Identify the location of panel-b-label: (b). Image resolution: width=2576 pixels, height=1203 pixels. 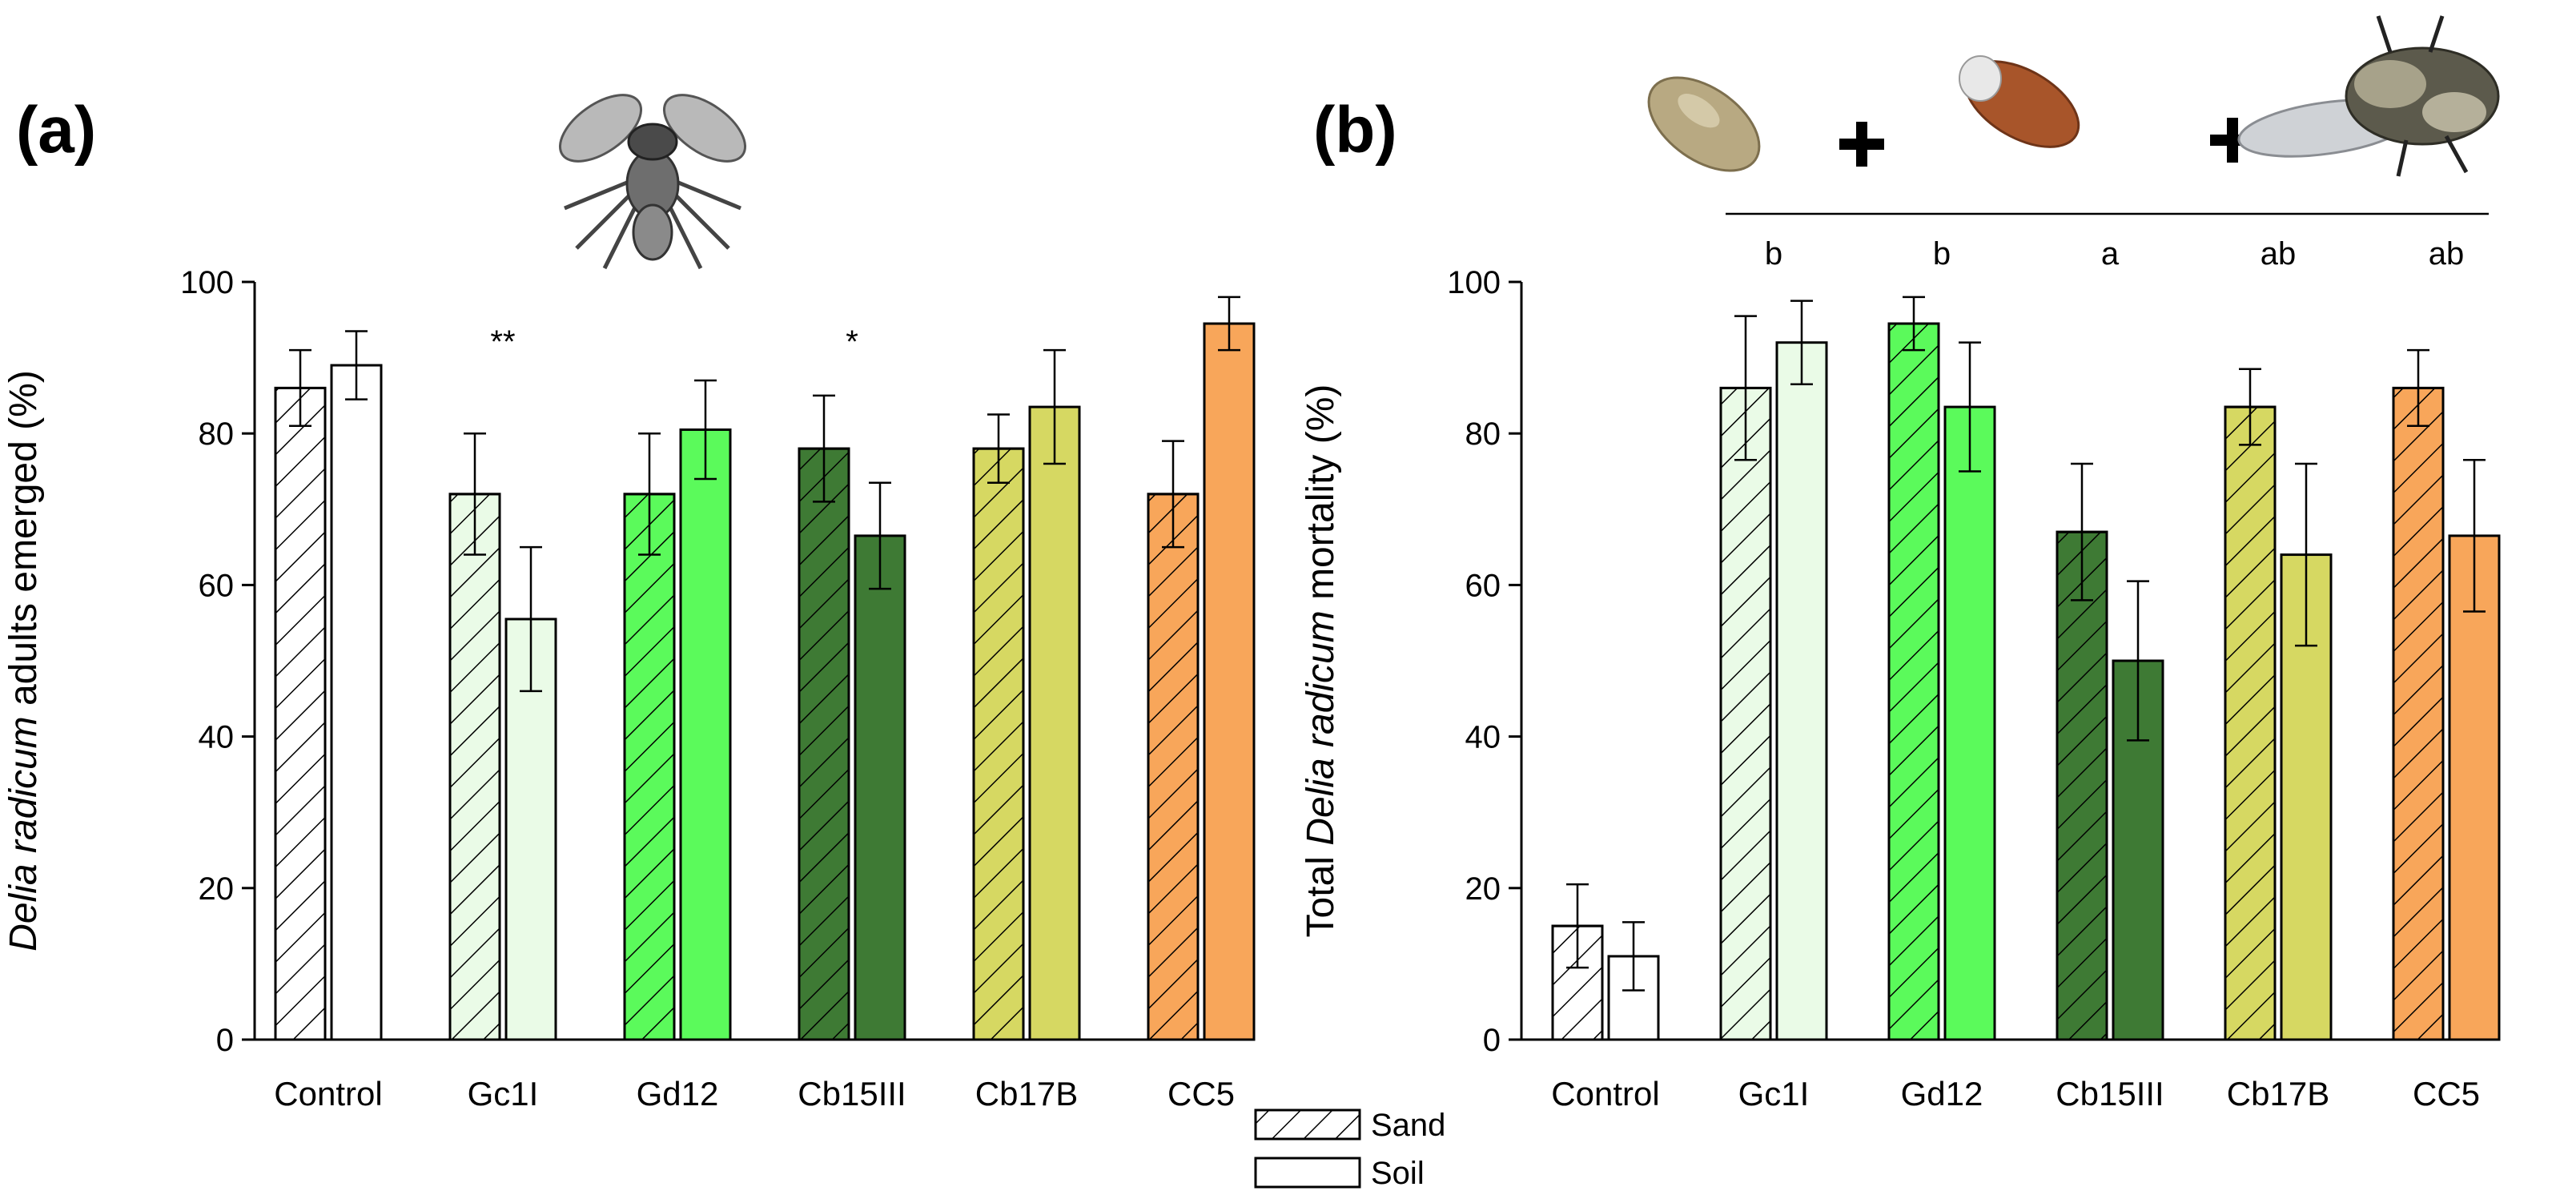
(1355, 130).